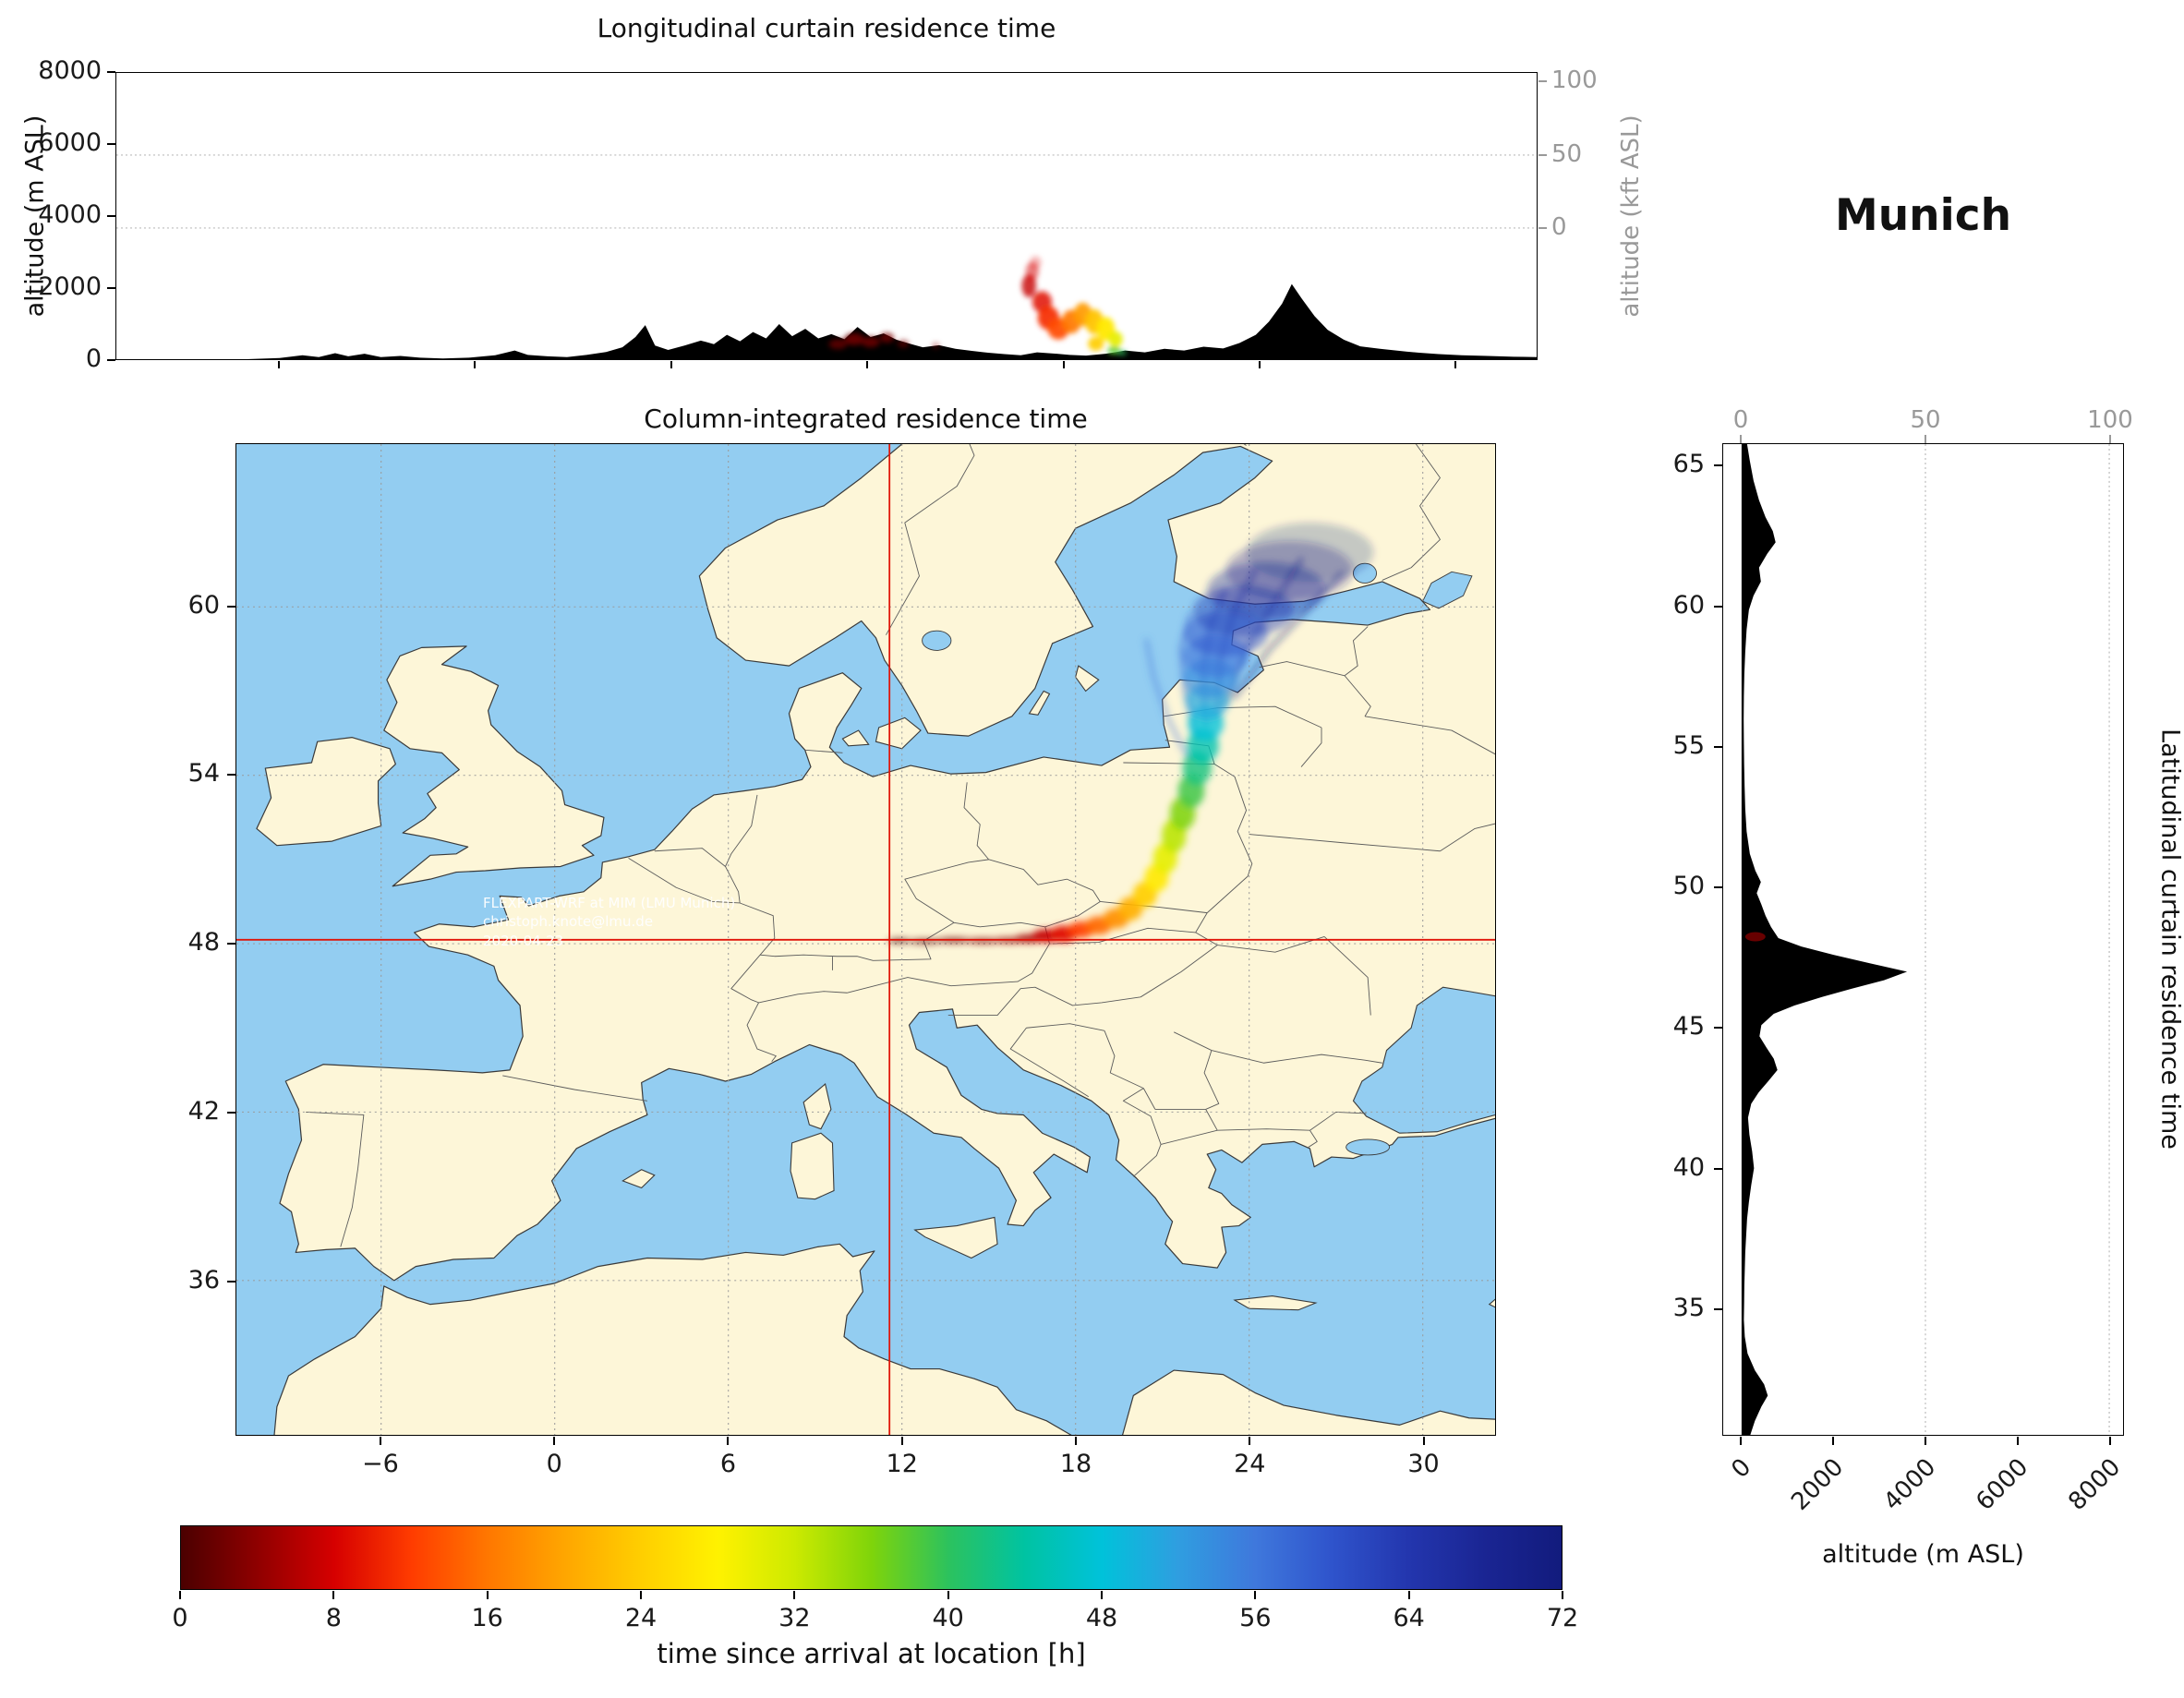  I want to click on longitudinal-curtain-canvas, so click(826, 256).